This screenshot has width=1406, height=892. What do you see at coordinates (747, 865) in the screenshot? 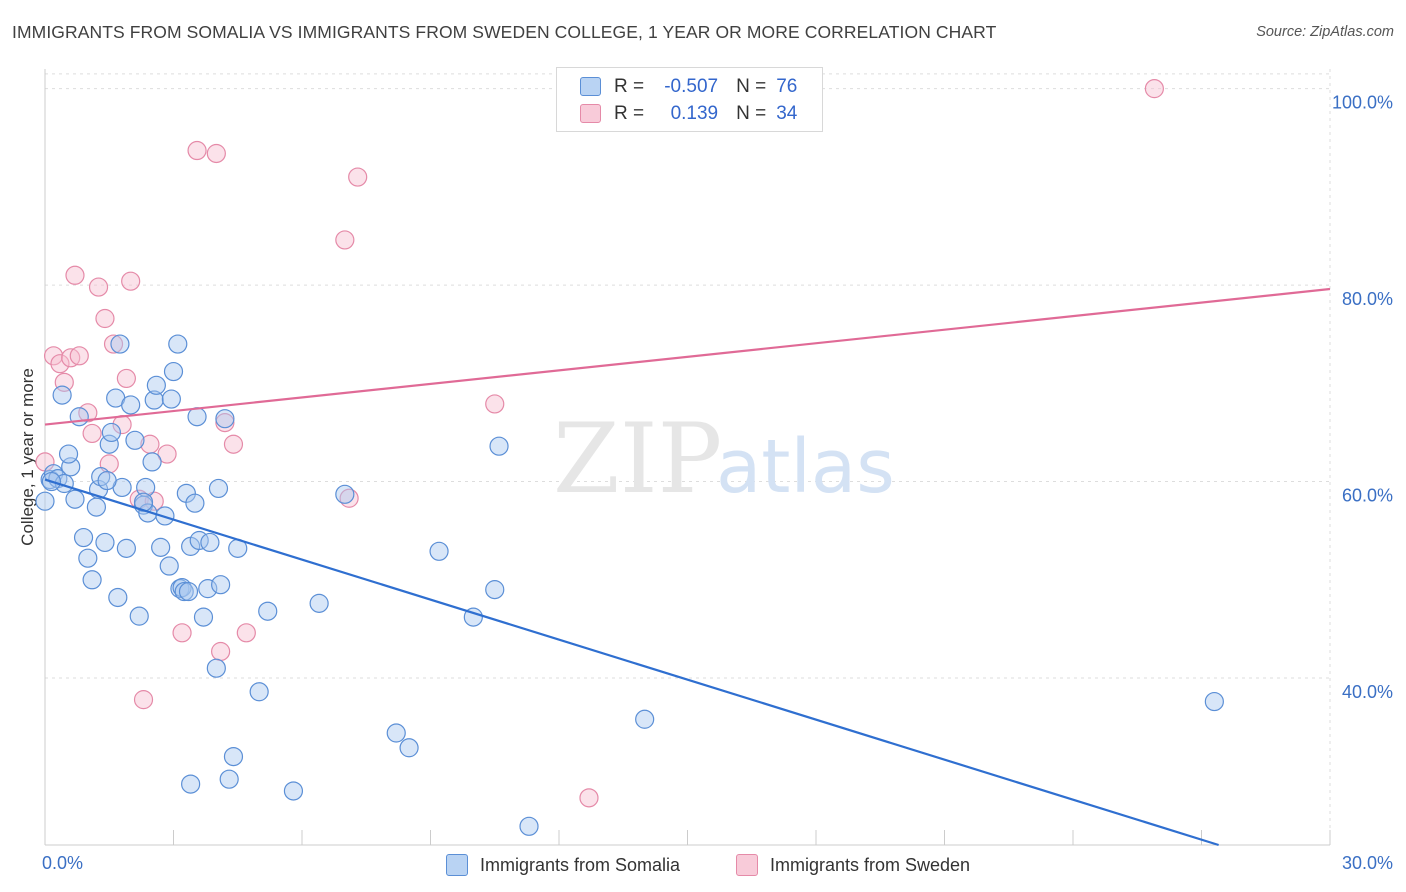
I see `legend-sweden-swatch` at bounding box center [747, 865].